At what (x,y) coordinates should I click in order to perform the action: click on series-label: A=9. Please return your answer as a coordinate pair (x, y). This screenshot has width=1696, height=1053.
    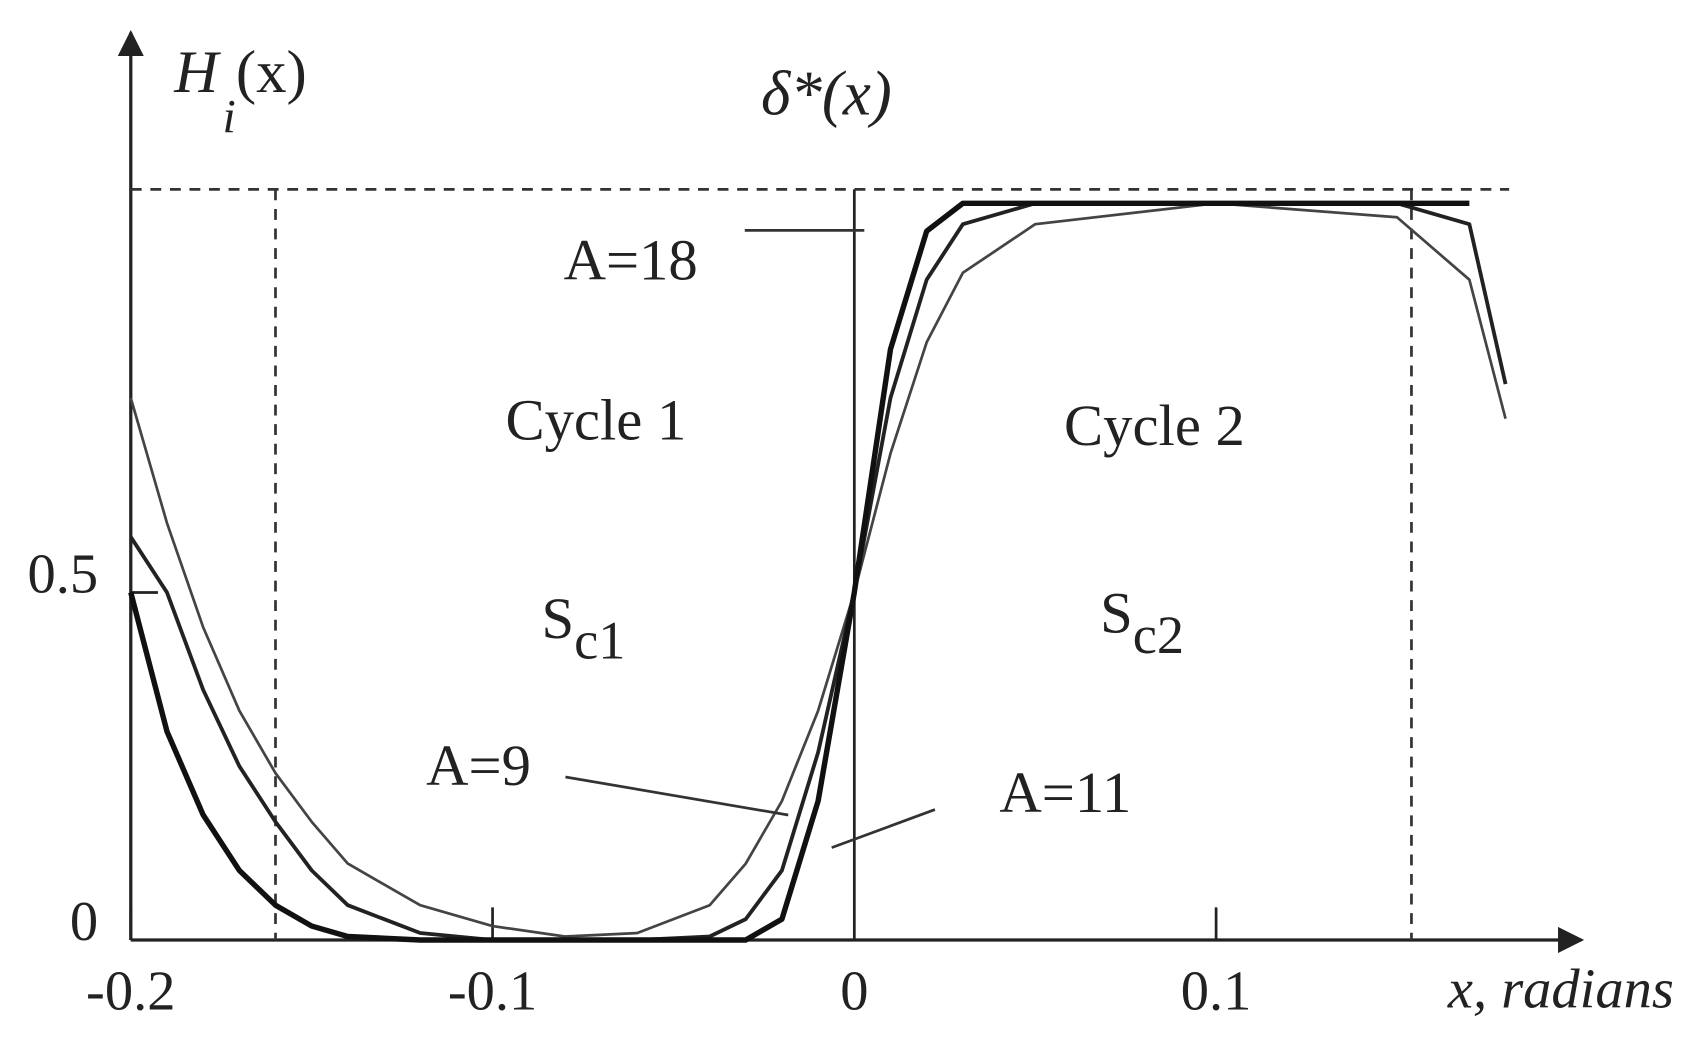
    Looking at the image, I should click on (478, 765).